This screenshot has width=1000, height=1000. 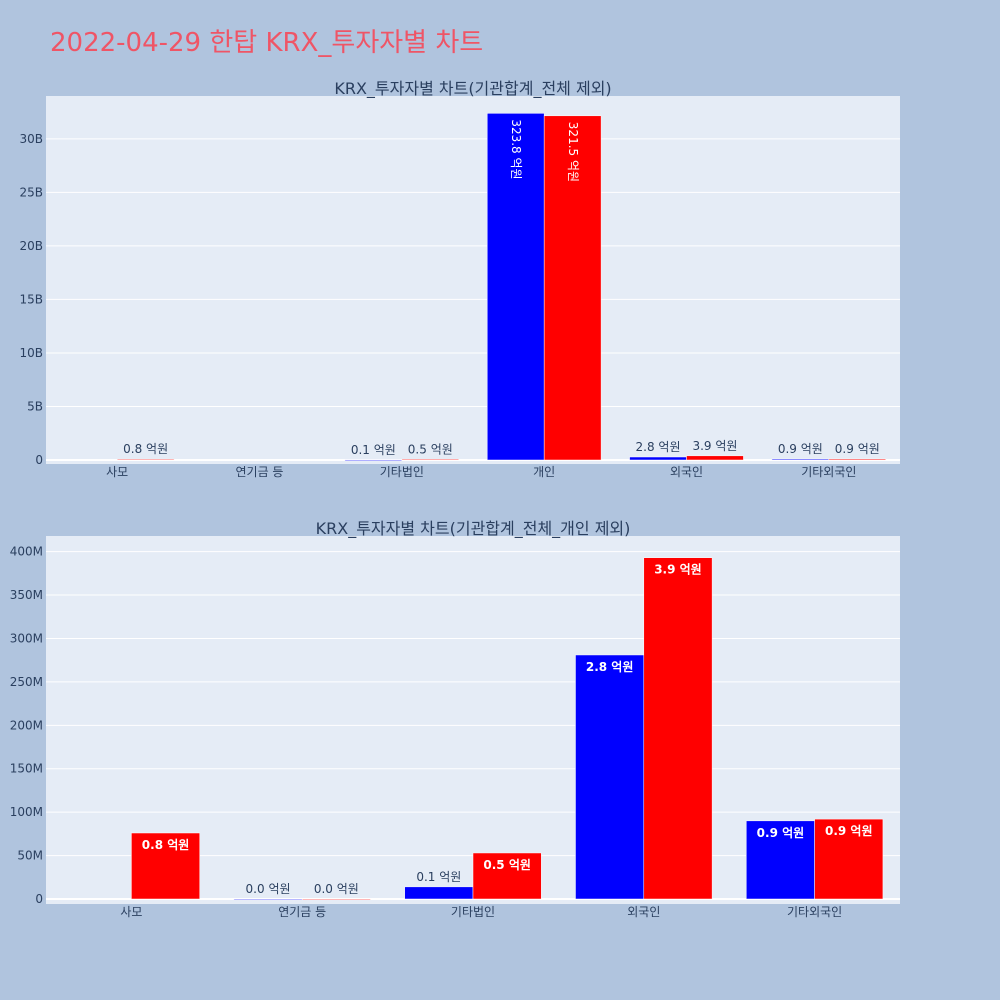 What do you see at coordinates (31, 353) in the screenshot?
I see `y-tick-label: 10B` at bounding box center [31, 353].